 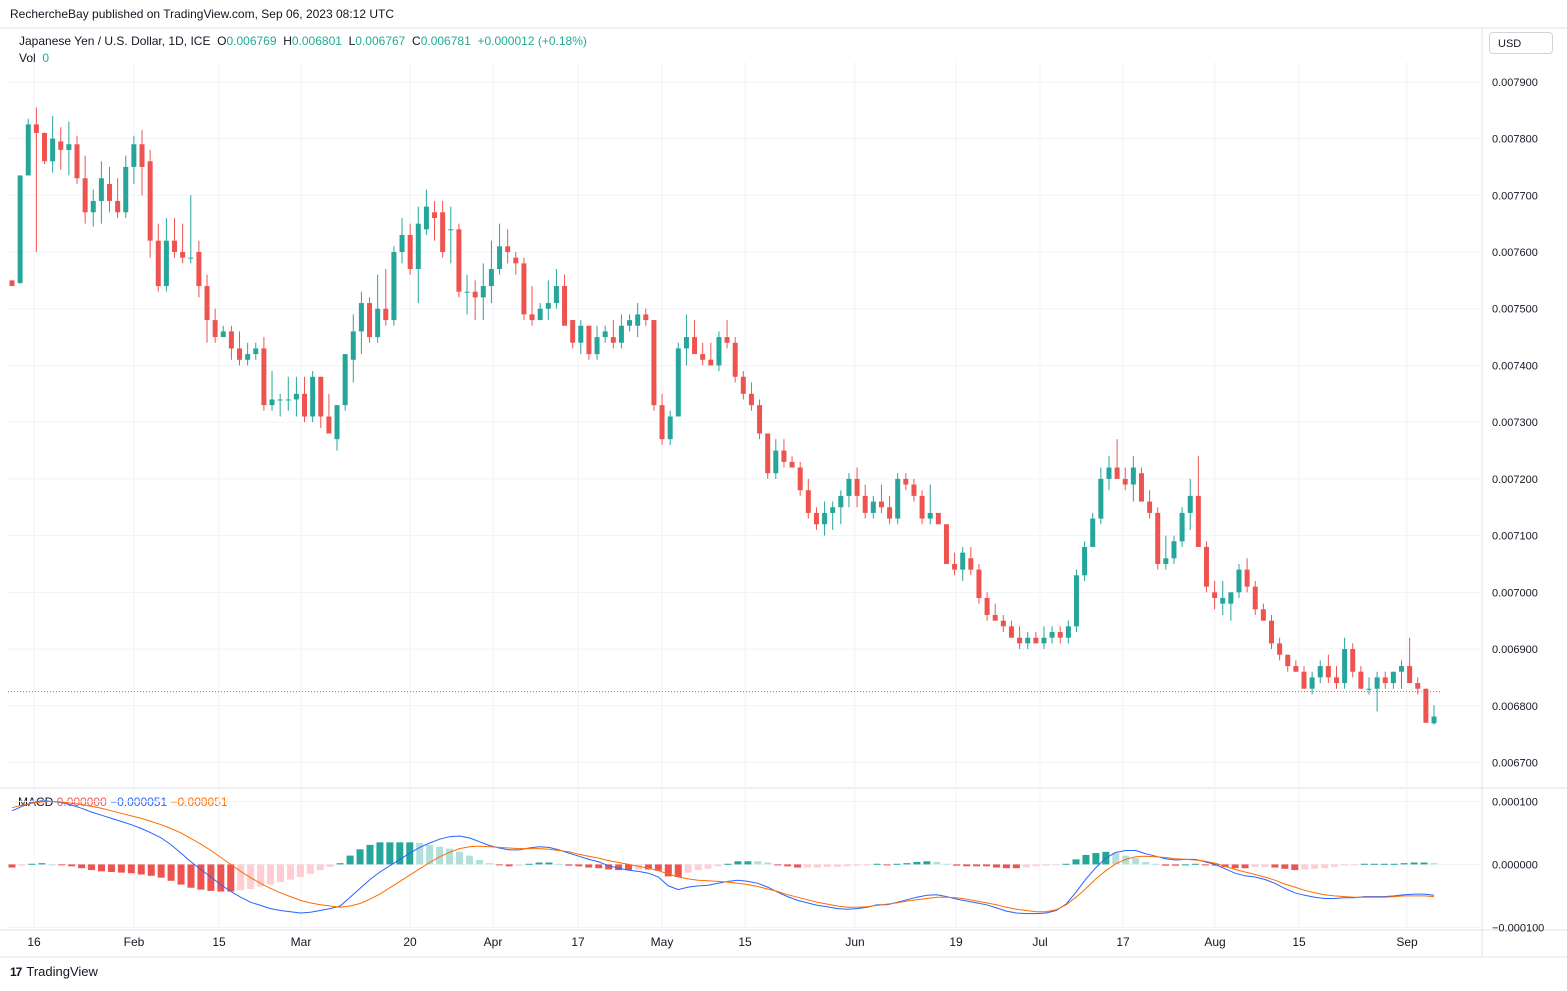 I want to click on close-label: C, so click(x=416, y=41).